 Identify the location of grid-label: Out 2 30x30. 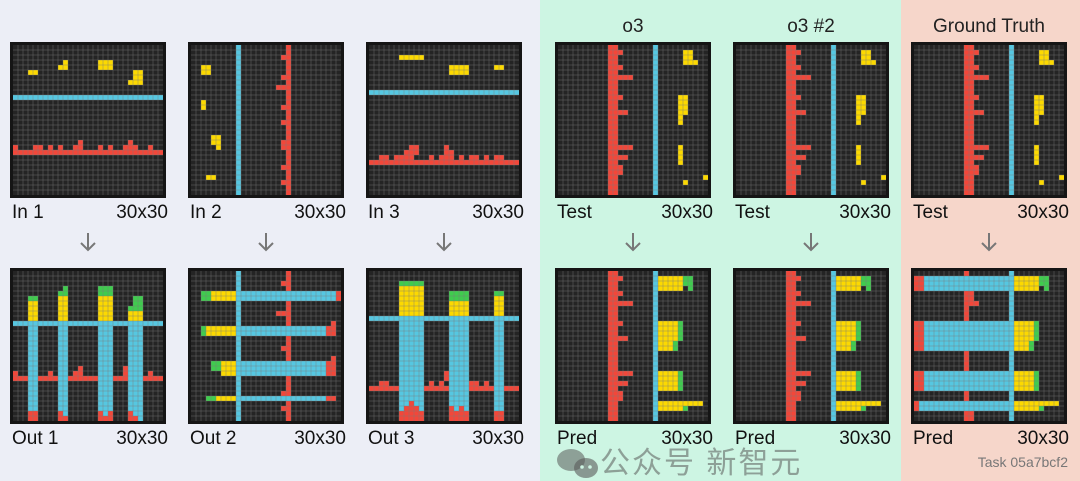
(268, 439).